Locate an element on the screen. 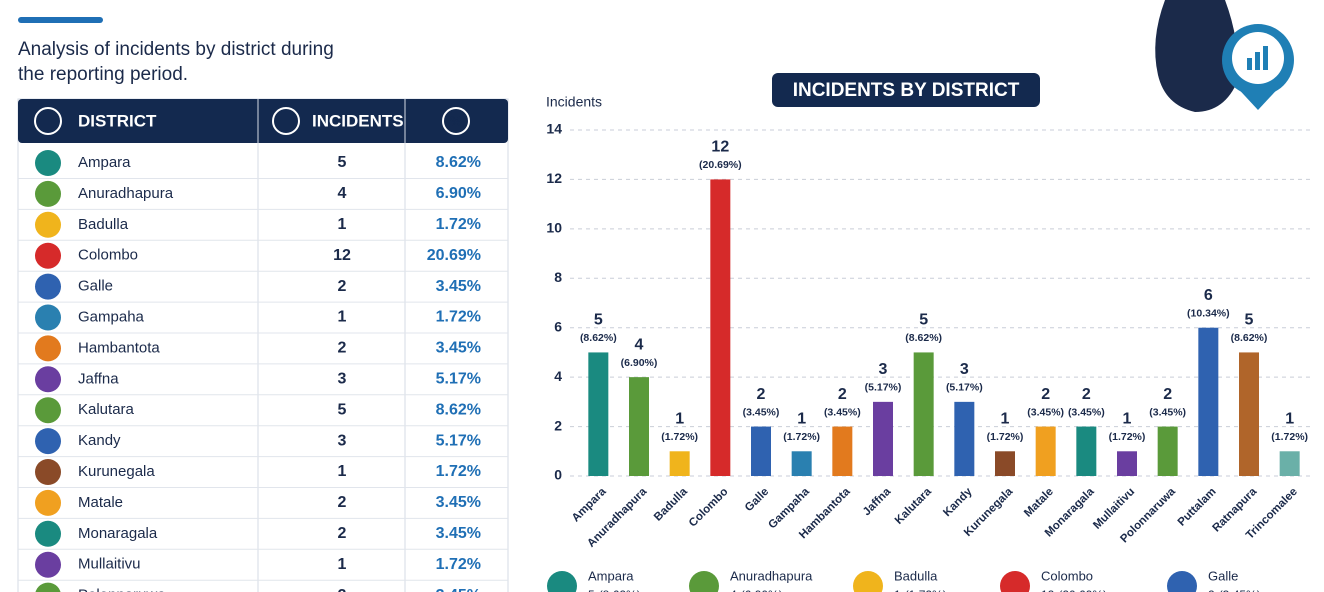 Image resolution: width=1324 pixels, height=592 pixels. legend-label: Galle is located at coordinates (1223, 575).